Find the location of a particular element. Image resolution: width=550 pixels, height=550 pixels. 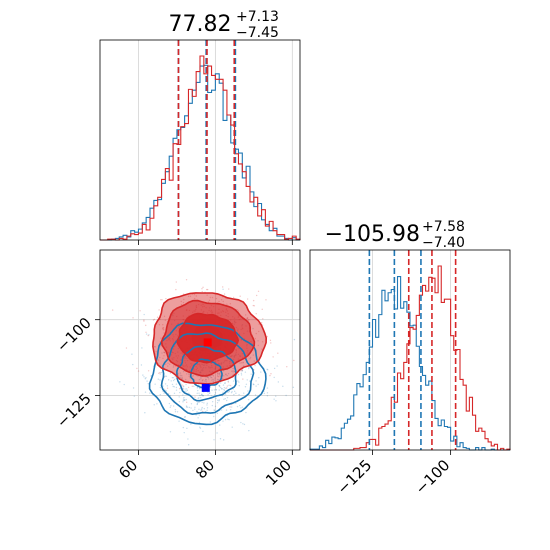

blue-contour is located at coordinates (206, 373).